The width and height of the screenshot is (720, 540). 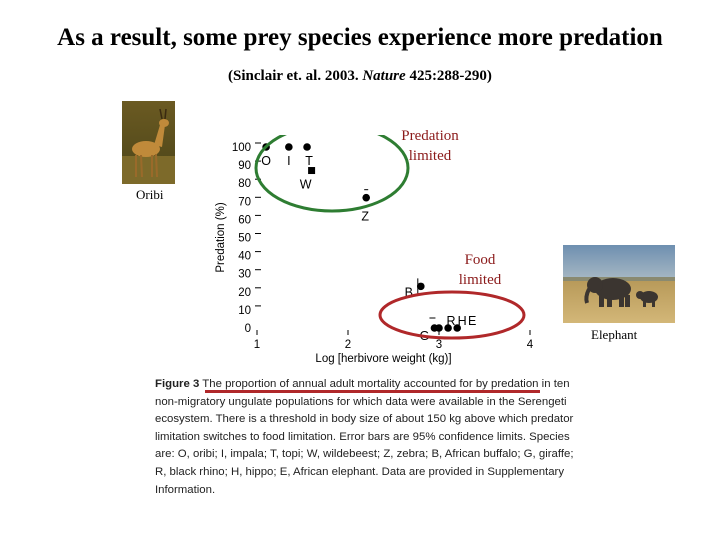 I want to click on data-point-i, so click(x=289, y=147).